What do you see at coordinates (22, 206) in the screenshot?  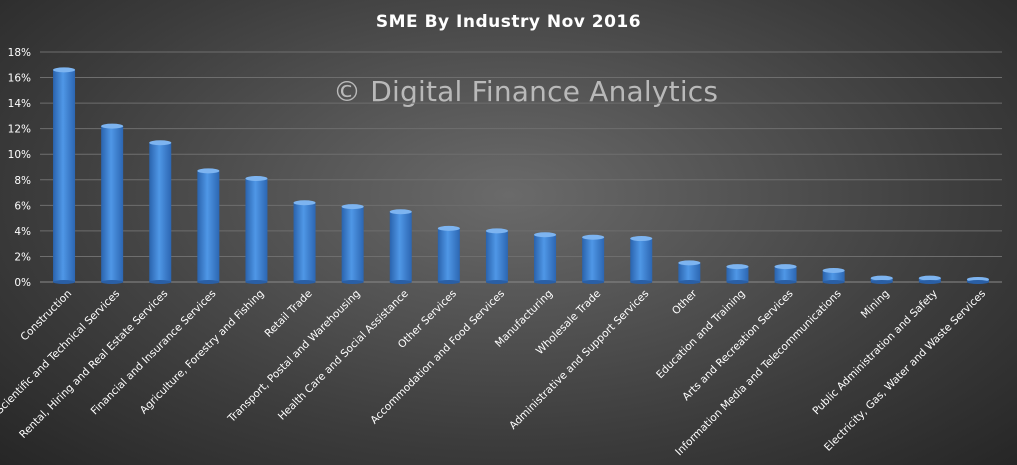 I see `y-tick-label: 6%` at bounding box center [22, 206].